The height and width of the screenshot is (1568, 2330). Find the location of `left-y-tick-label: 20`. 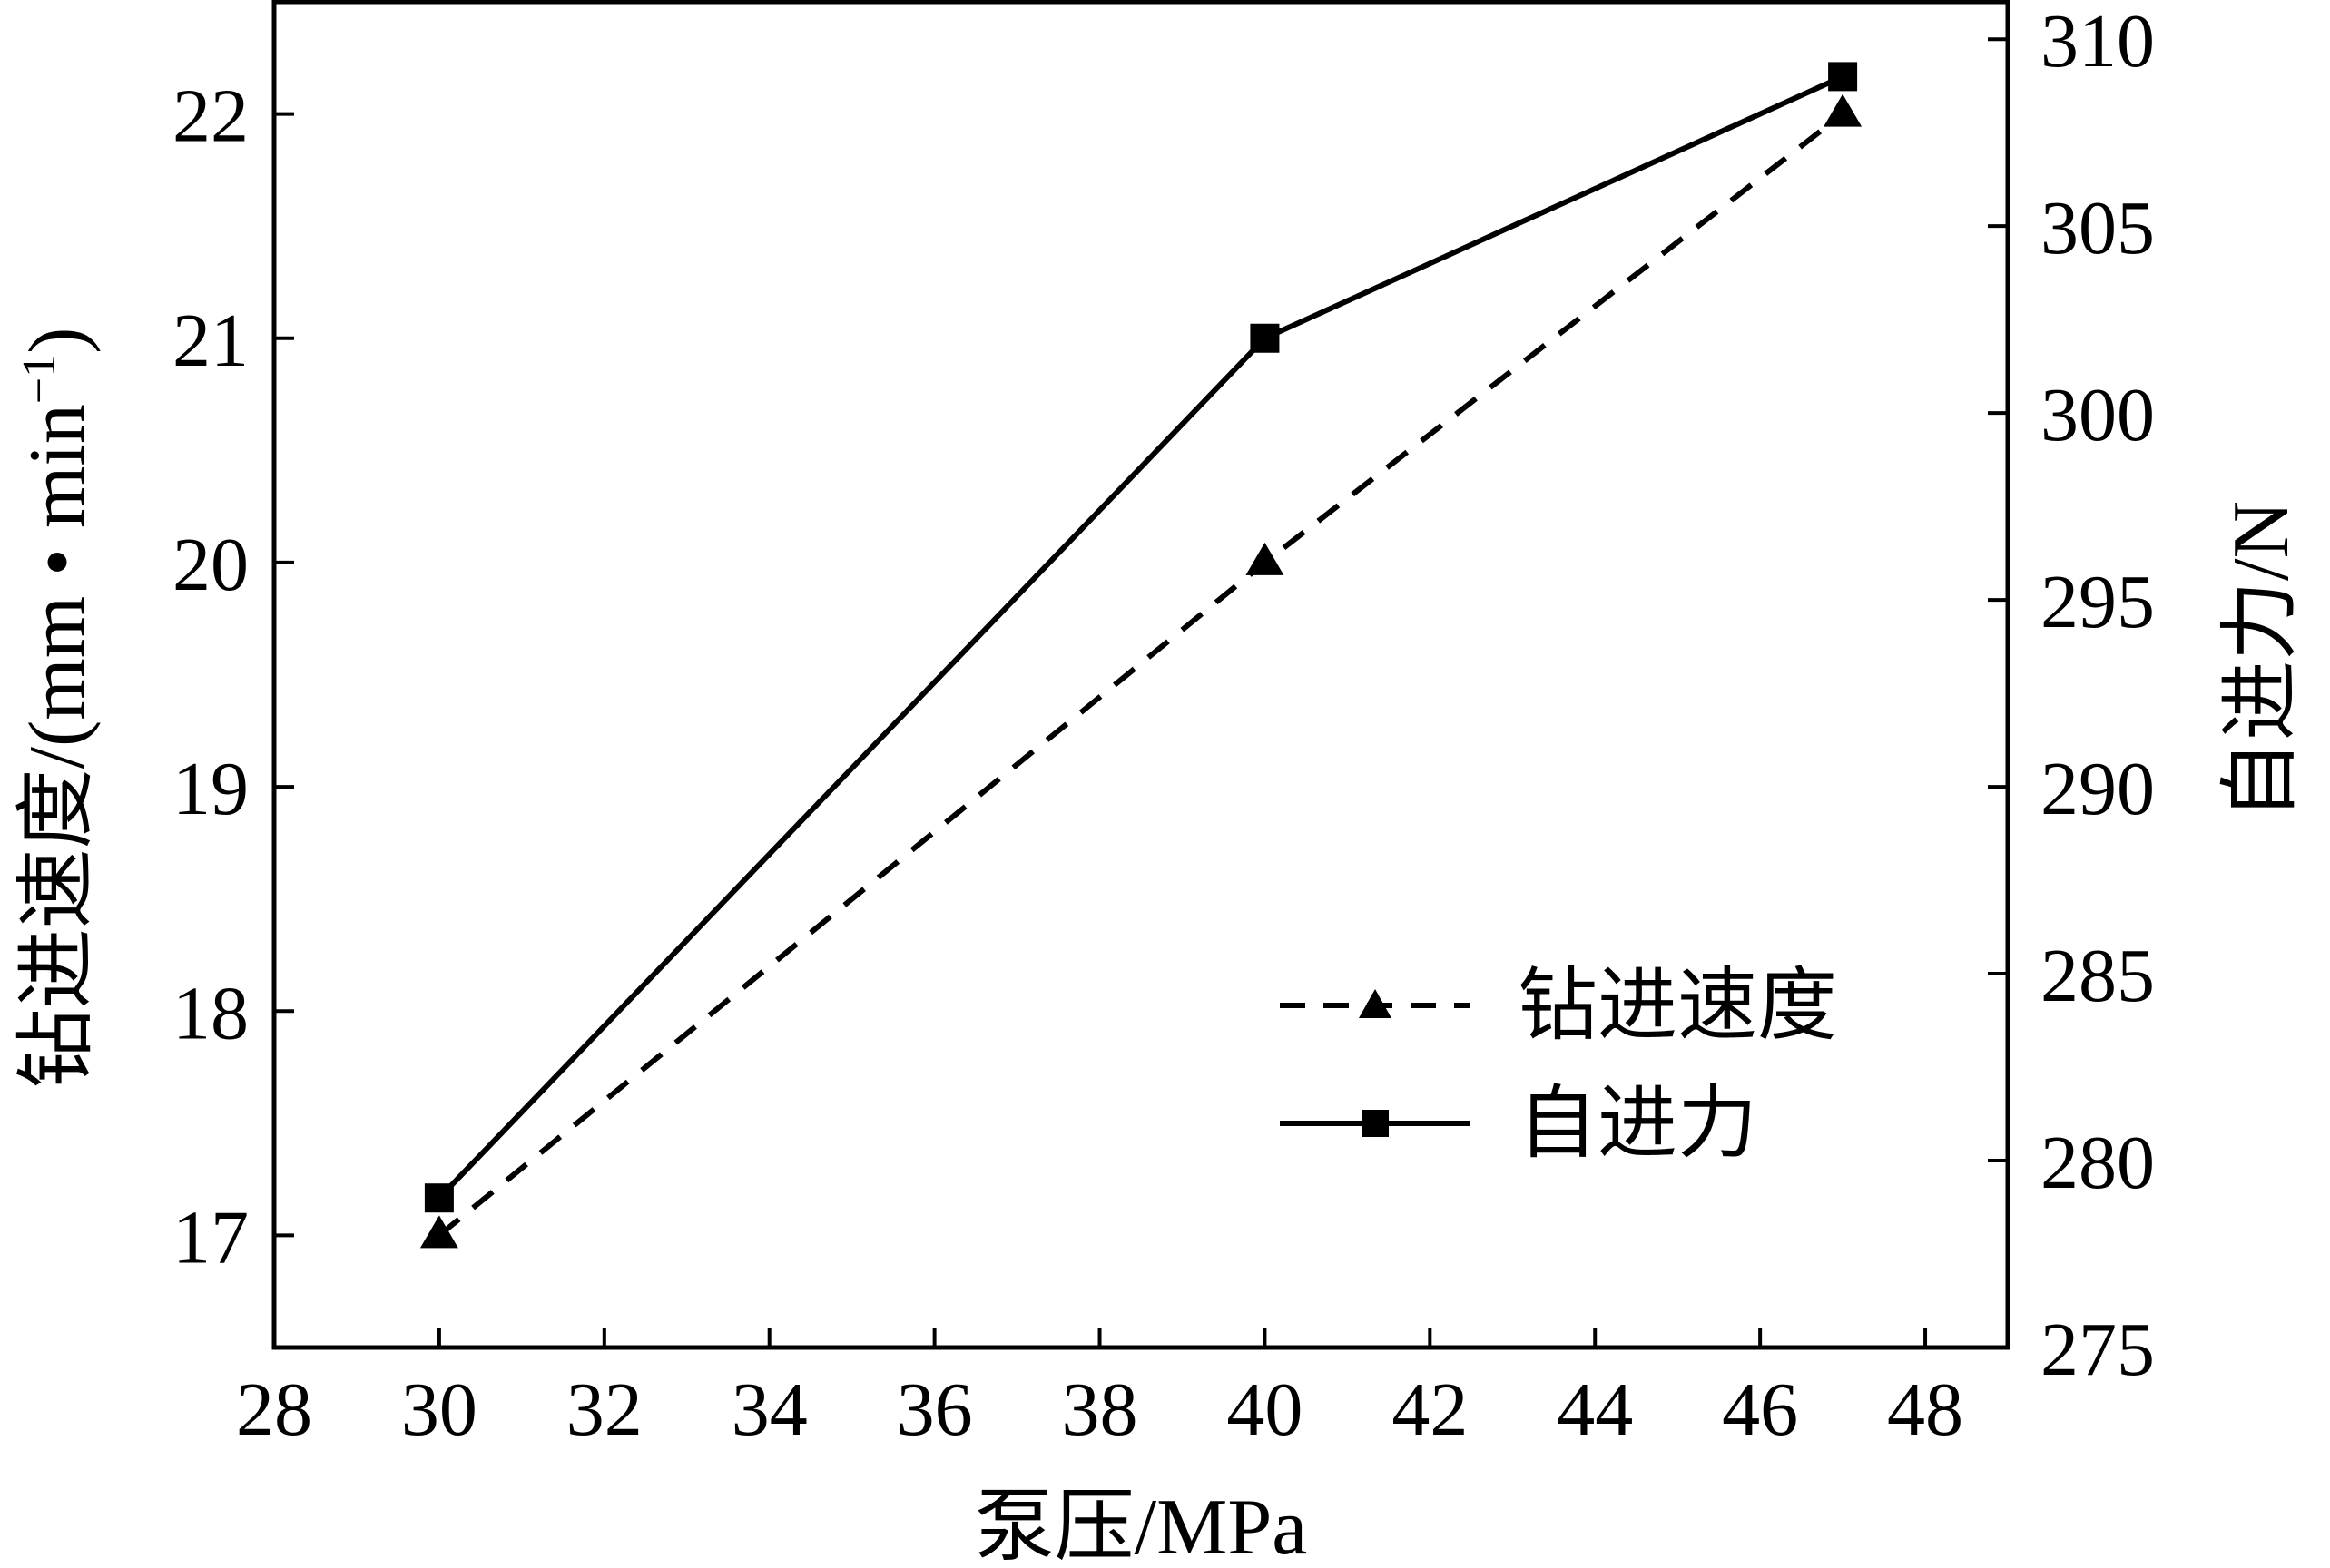

left-y-tick-label: 20 is located at coordinates (210, 565).